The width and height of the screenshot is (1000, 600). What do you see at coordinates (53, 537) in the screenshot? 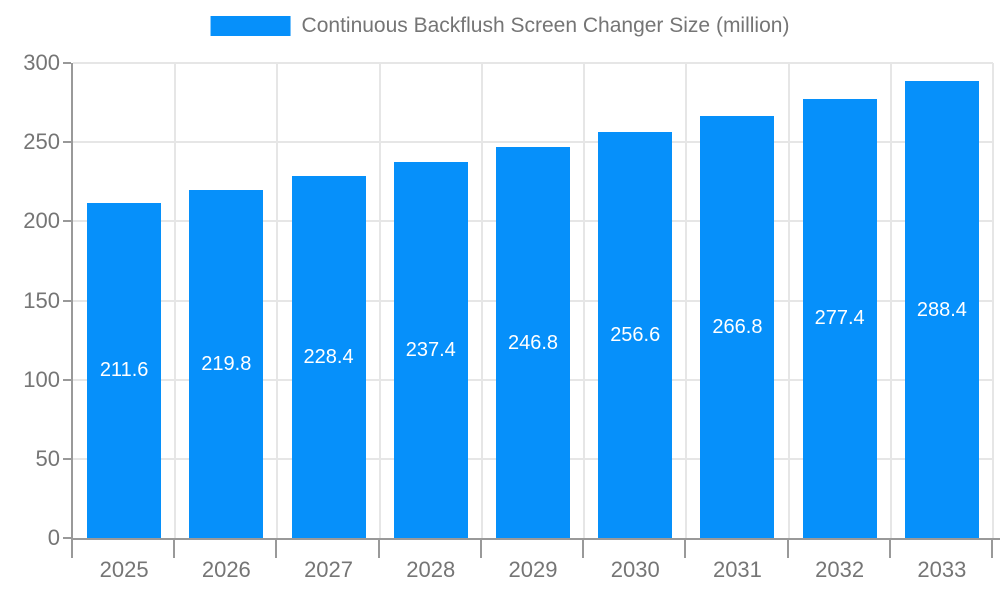
I see `y-axis-label: 0` at bounding box center [53, 537].